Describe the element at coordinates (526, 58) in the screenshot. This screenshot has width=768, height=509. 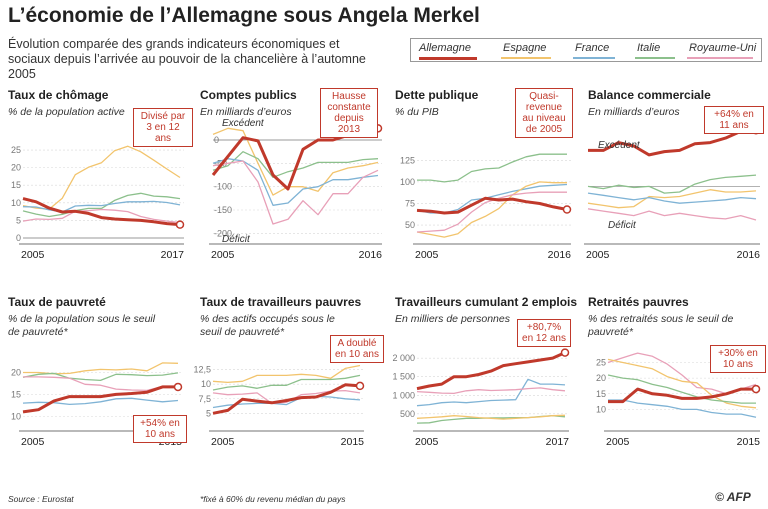
I see `legend-swatch-espagne` at that location.